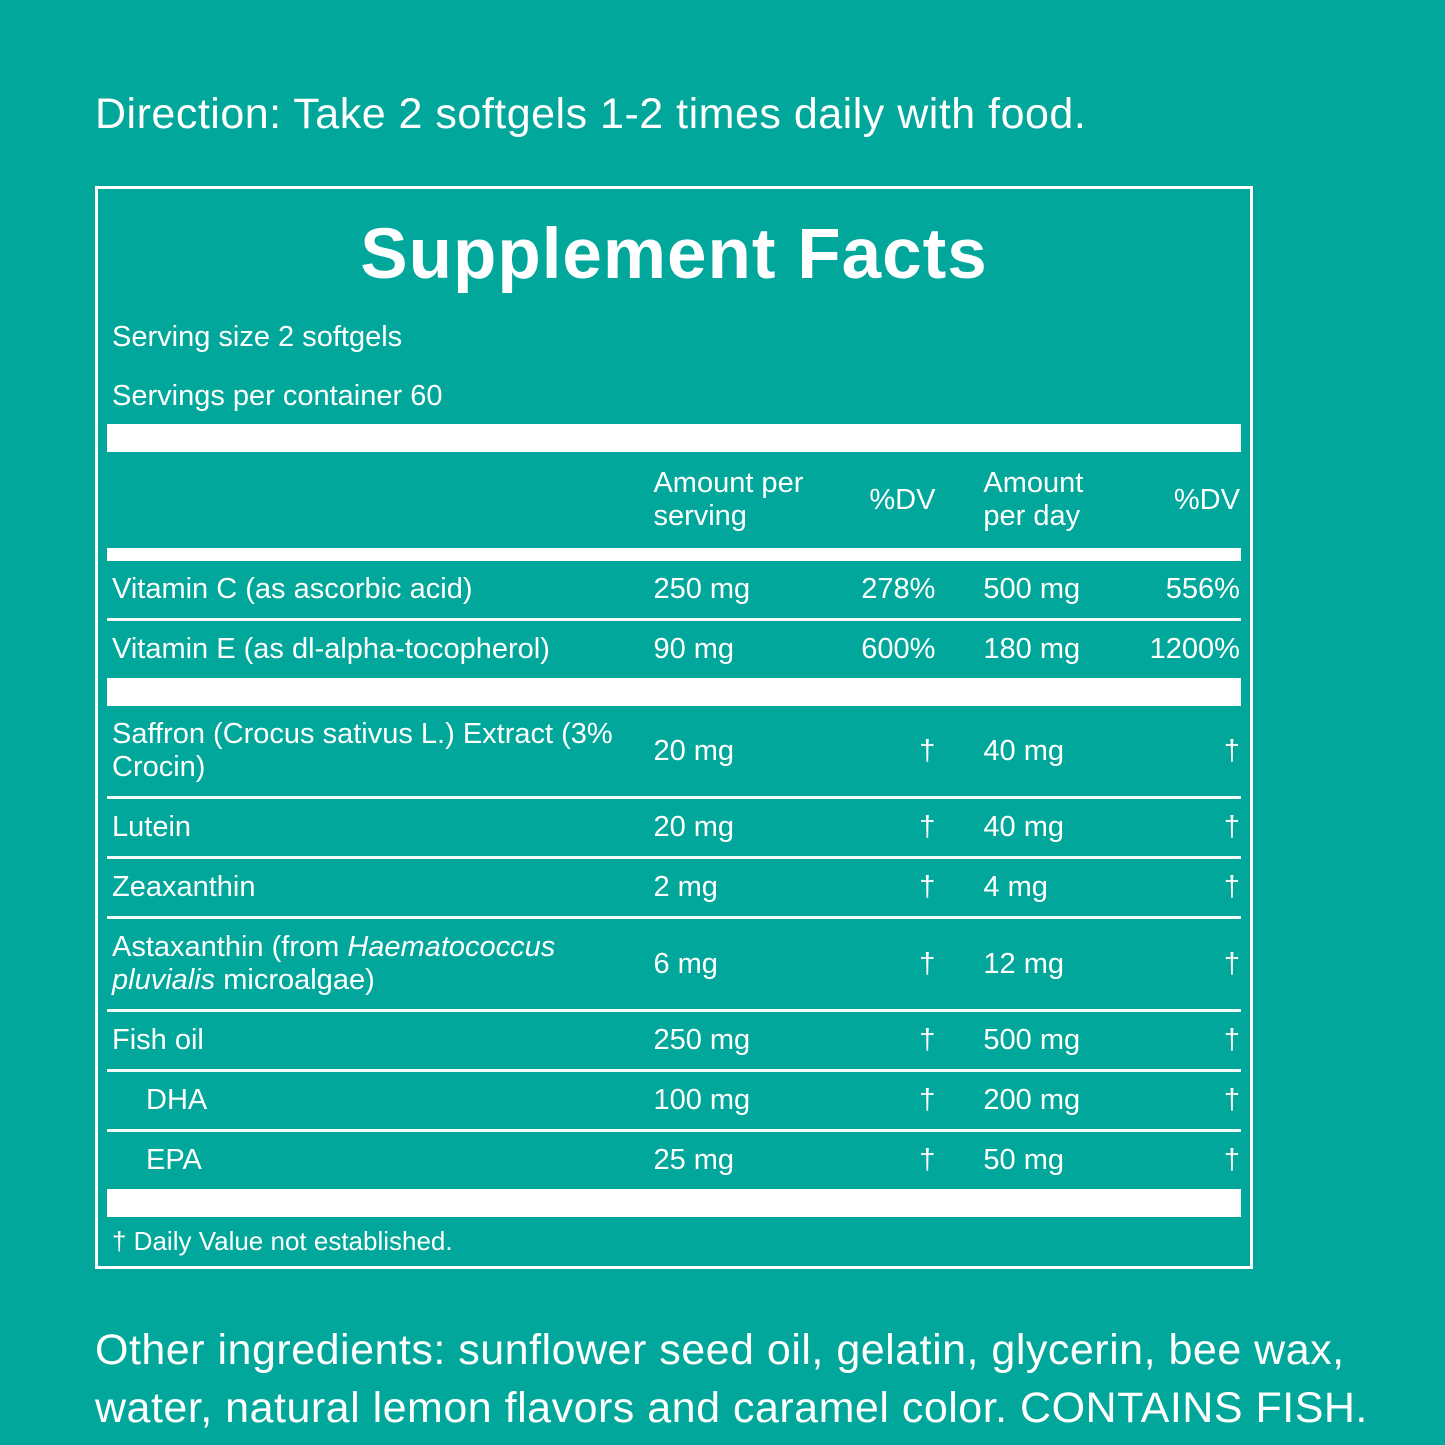 This screenshot has height=1445, width=1445. I want to click on amount-per-day-value: 12 mg, so click(1024, 963).